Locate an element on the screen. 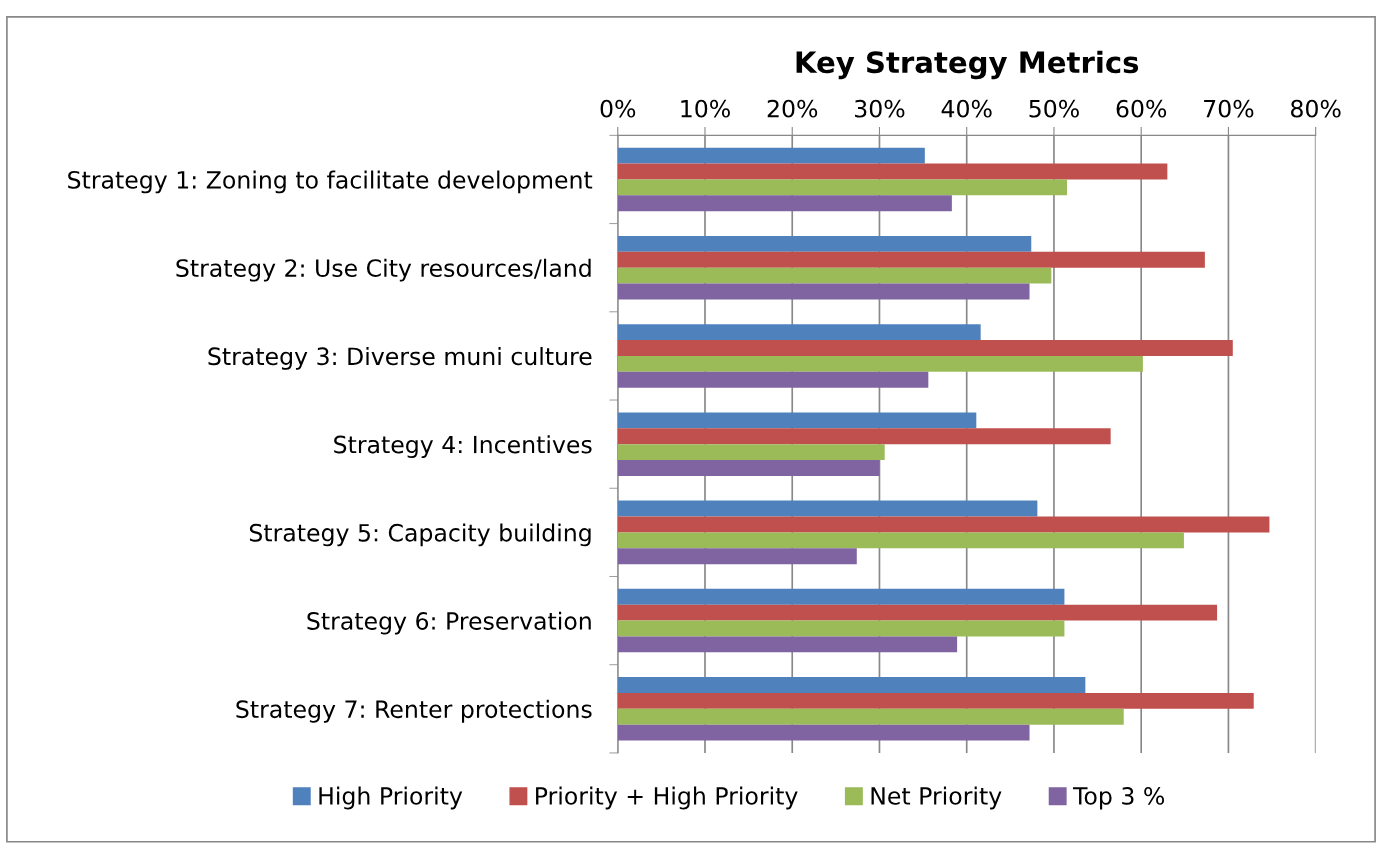 The width and height of the screenshot is (1382, 846). x-tick-label: 70% is located at coordinates (1229, 108).